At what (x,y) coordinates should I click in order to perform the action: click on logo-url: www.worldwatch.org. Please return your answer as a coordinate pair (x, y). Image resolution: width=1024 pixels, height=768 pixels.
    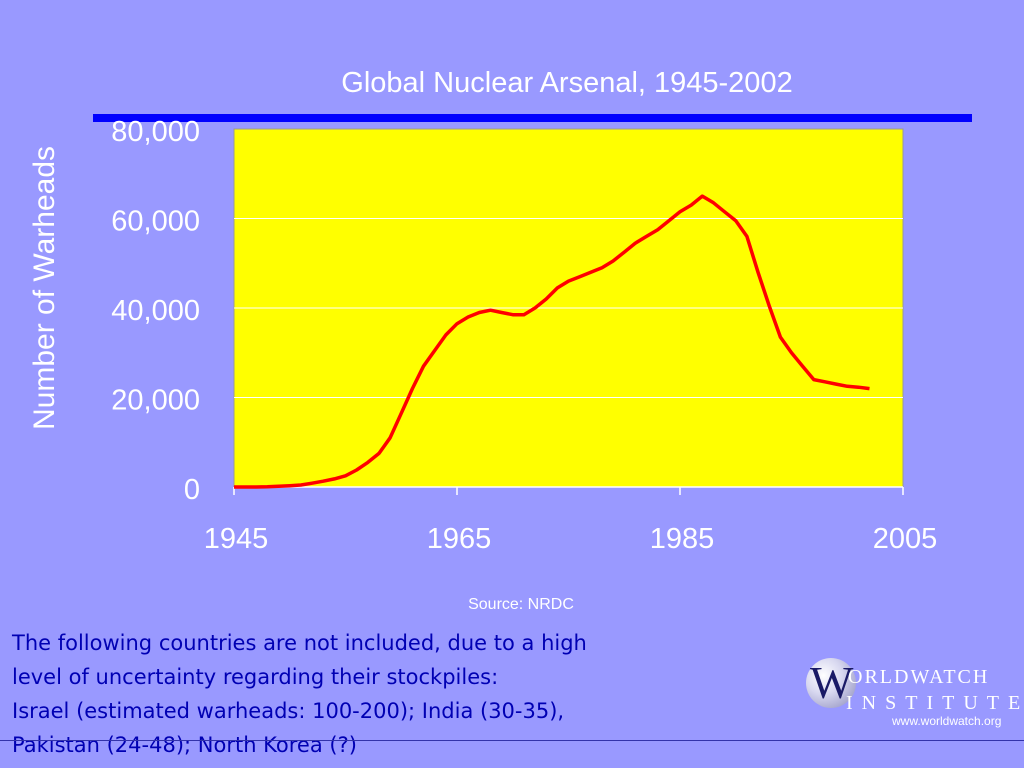
    Looking at the image, I should click on (947, 721).